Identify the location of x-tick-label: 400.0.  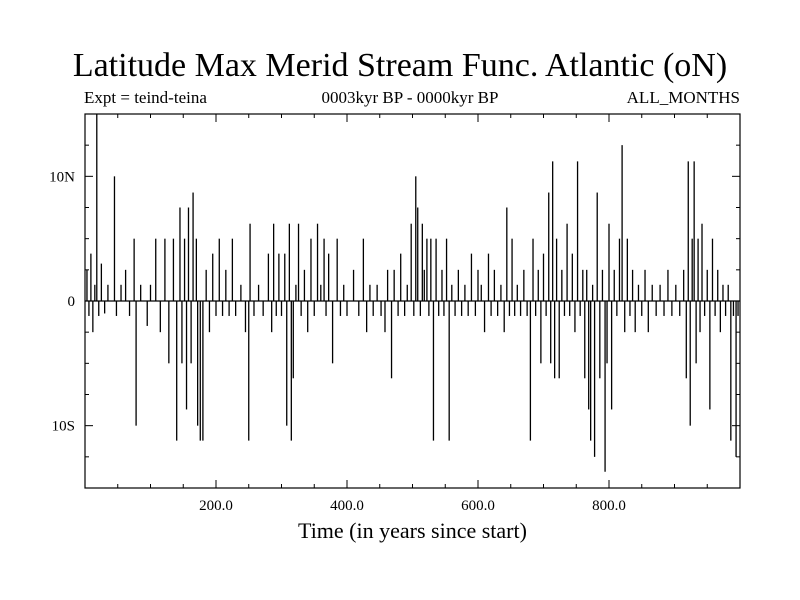
(347, 506).